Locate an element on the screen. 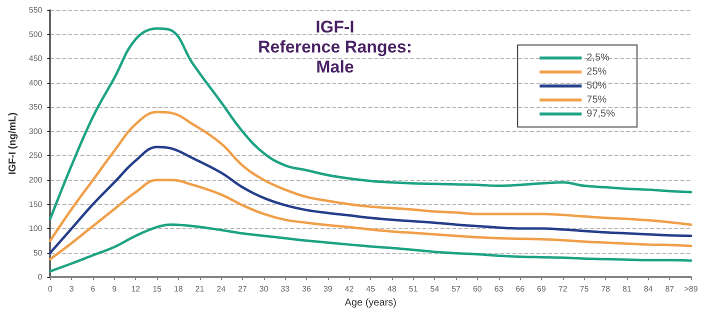  x-tick-label: 66 is located at coordinates (521, 289).